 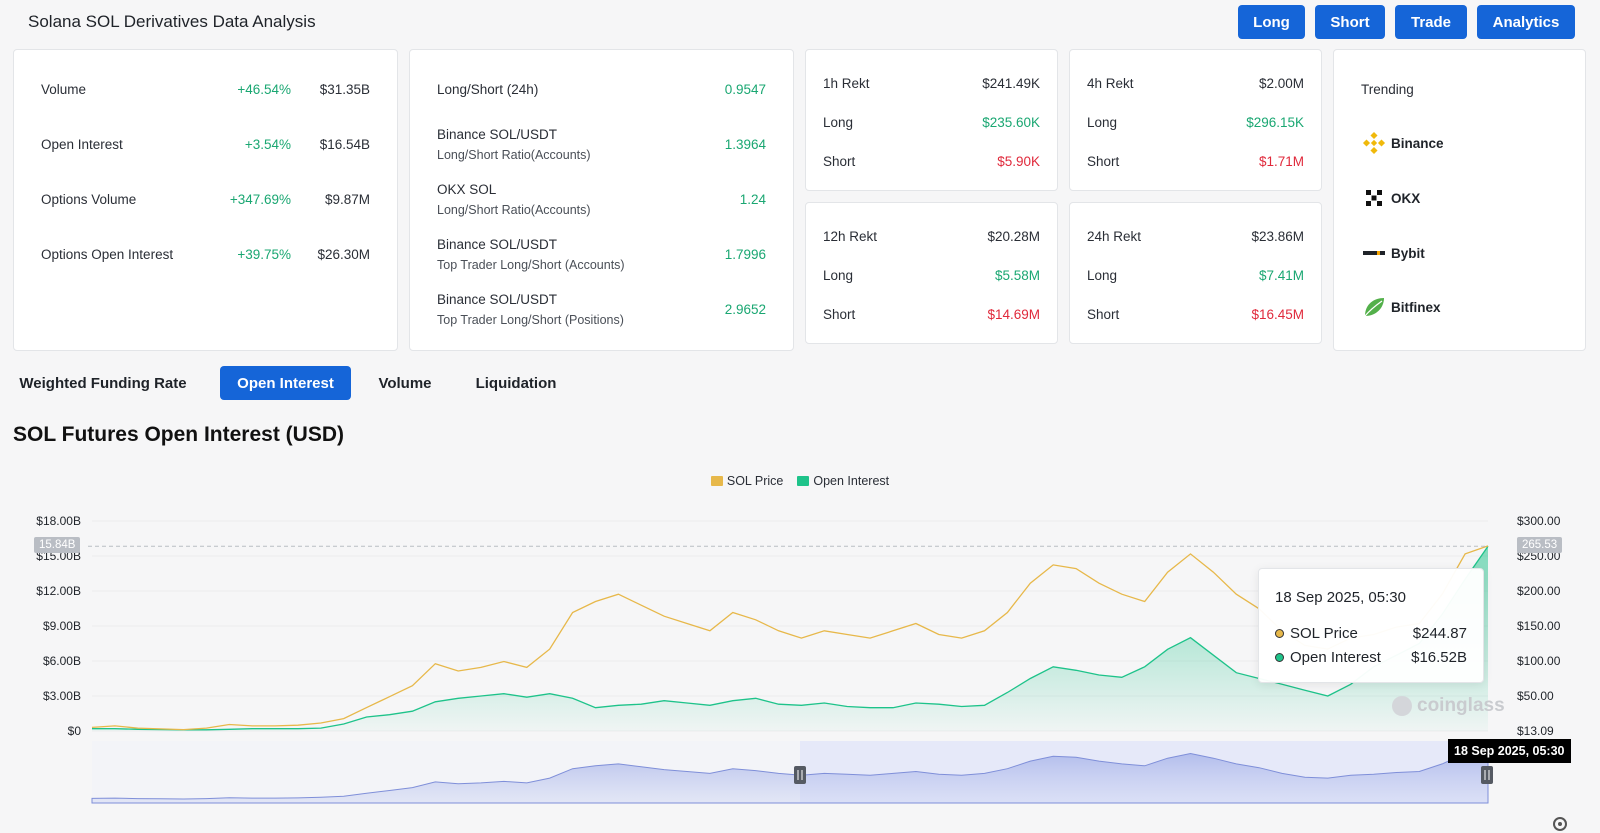 What do you see at coordinates (1114, 236) in the screenshot?
I see `rekt-title: 24h Rekt` at bounding box center [1114, 236].